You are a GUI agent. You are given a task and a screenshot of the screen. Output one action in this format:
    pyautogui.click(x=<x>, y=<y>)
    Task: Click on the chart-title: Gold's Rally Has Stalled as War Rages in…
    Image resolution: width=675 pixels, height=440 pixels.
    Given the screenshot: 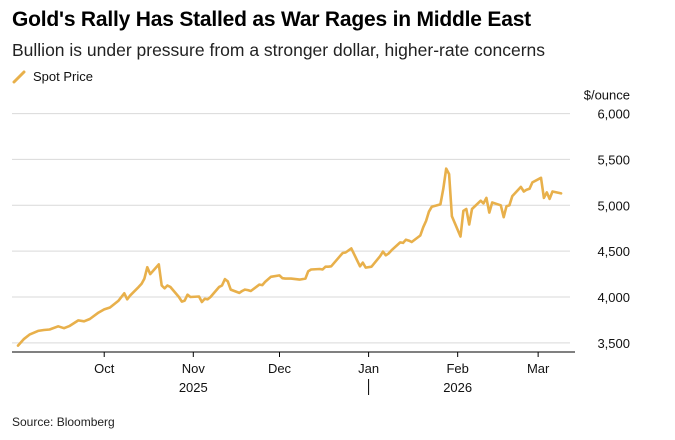 What is the action you would take?
    pyautogui.click(x=271, y=19)
    